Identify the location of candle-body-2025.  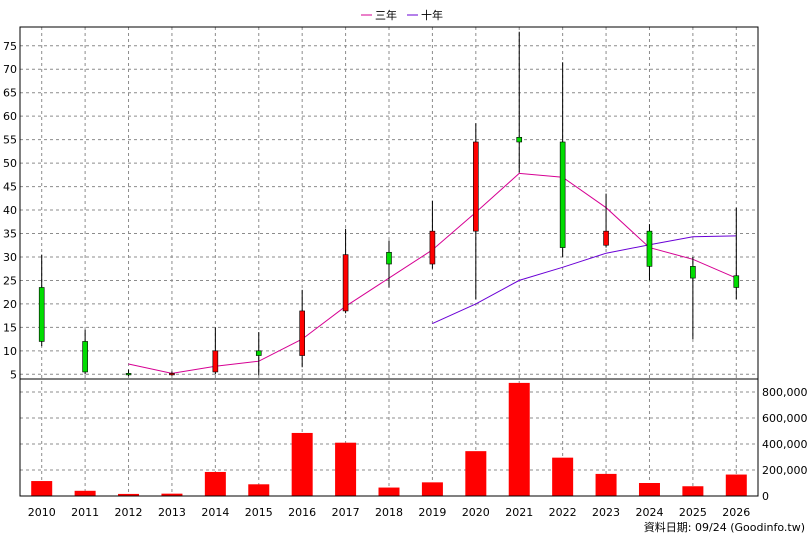
(693, 272).